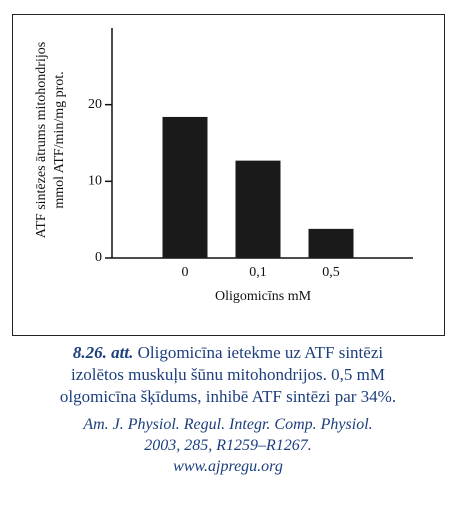 This screenshot has width=456, height=514. I want to click on figure-label: 8.26. att., so click(103, 352).